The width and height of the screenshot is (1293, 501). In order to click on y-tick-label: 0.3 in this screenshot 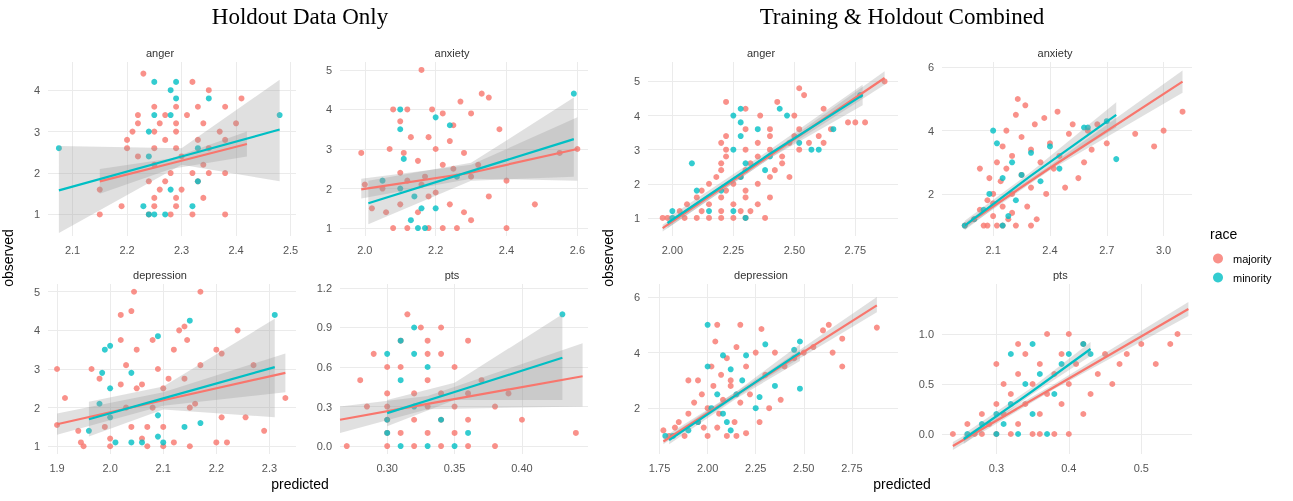, I will do `click(324, 406)`.